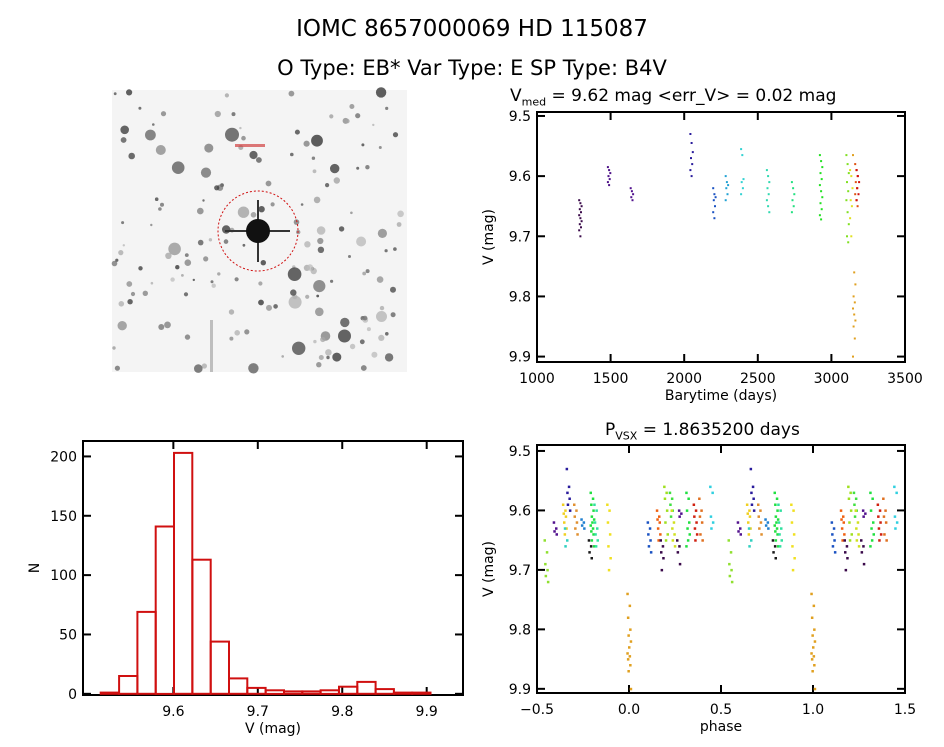  I want to click on phased-xtick-label: 0.5, so click(721, 710).